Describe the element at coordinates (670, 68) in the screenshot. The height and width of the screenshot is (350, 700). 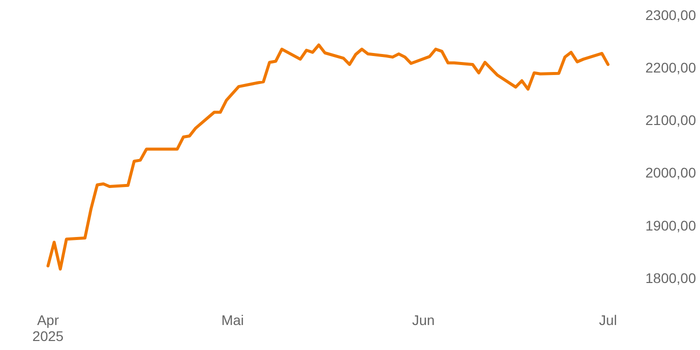
I see `y-tick-label: 2200,00` at that location.